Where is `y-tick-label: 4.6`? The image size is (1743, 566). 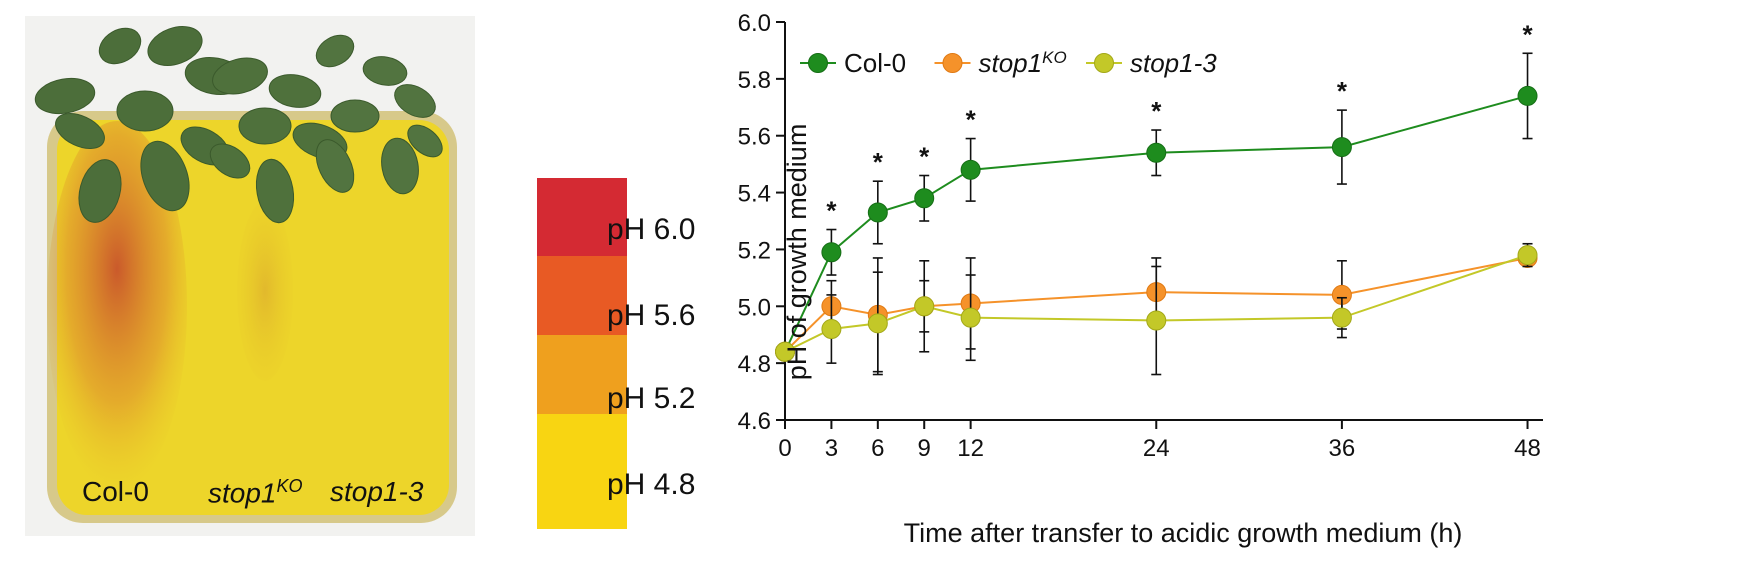
y-tick-label: 4.6 is located at coordinates (754, 421).